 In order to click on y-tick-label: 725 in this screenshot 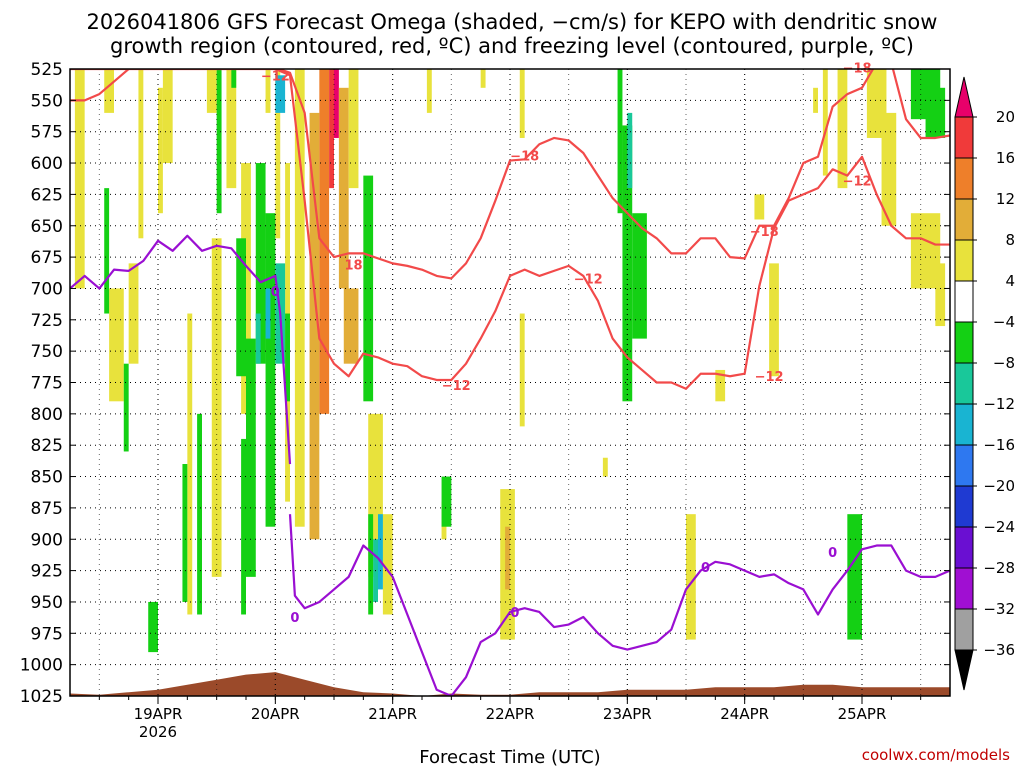, I will do `click(47, 321)`.